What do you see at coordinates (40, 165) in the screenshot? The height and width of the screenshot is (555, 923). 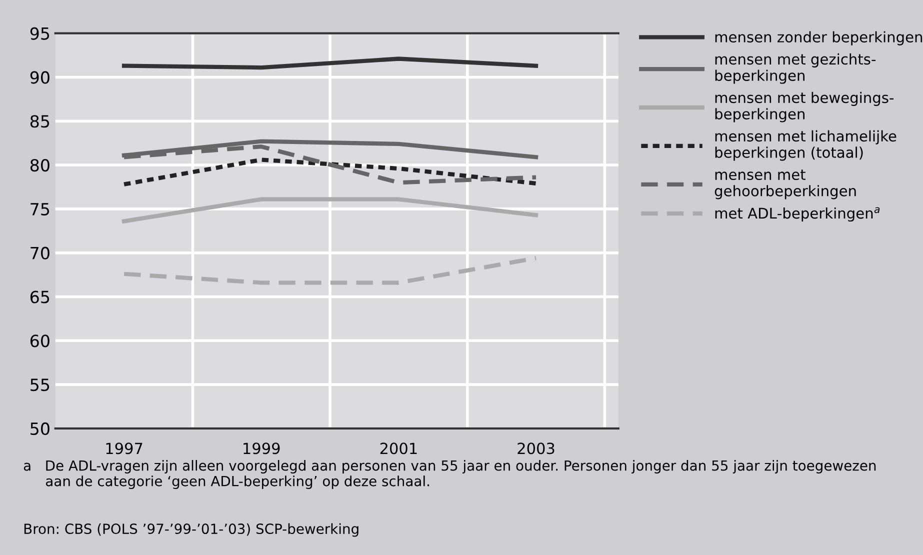 I see `y-tick-label: 80` at bounding box center [40, 165].